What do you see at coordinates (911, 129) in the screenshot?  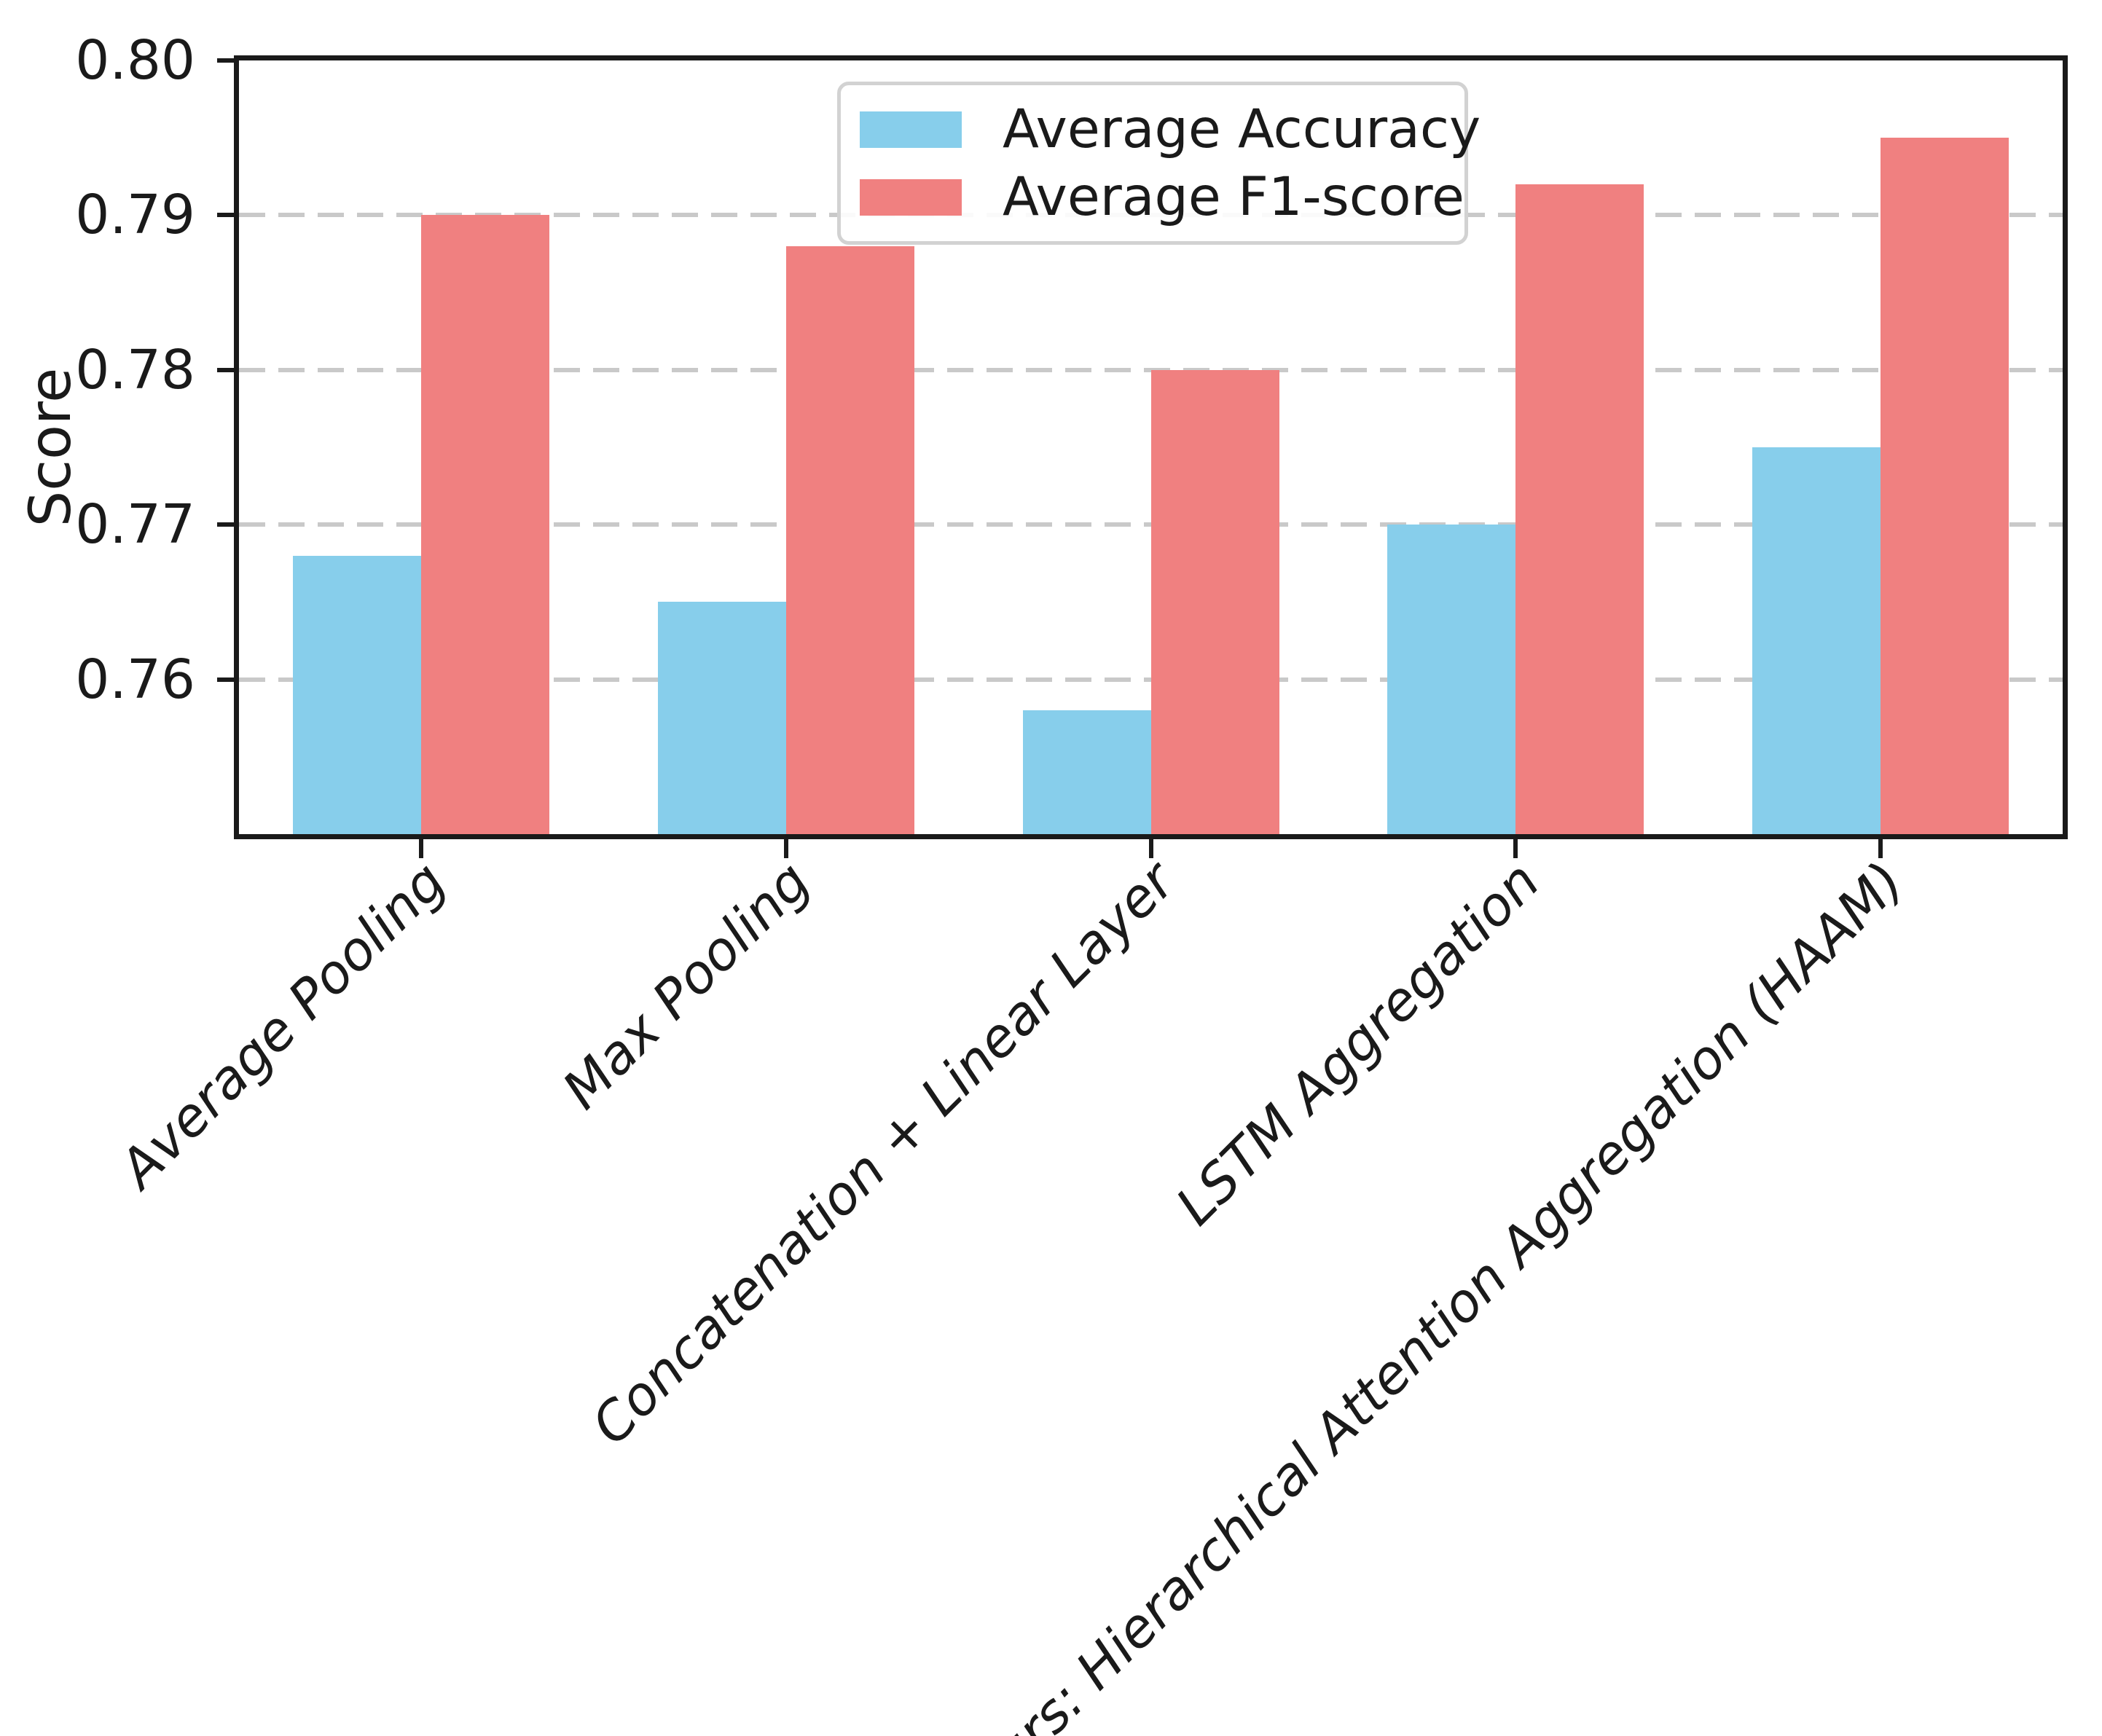 I see `legend-swatch-accuracy` at bounding box center [911, 129].